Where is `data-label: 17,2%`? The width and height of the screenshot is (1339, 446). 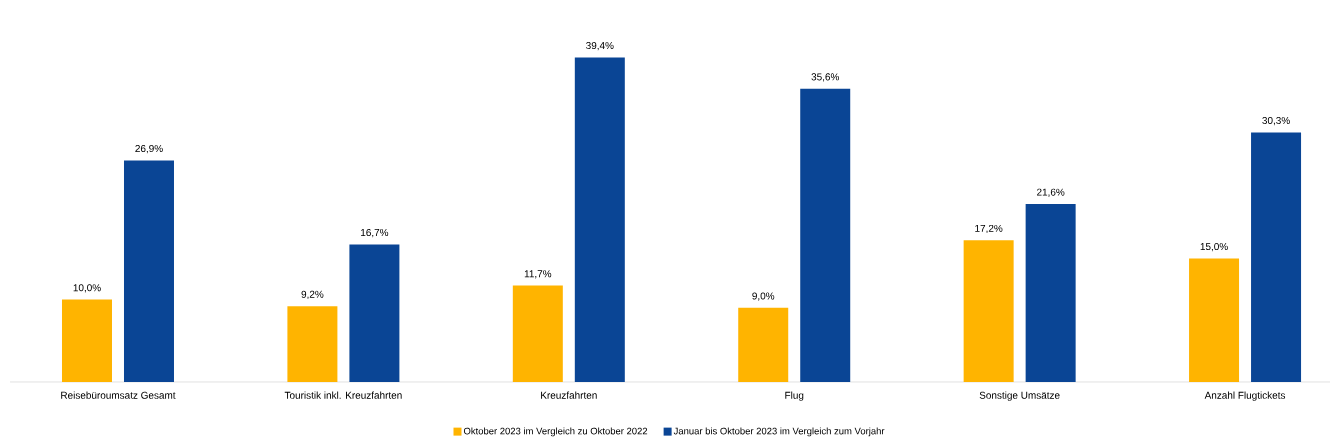
data-label: 17,2% is located at coordinates (989, 229).